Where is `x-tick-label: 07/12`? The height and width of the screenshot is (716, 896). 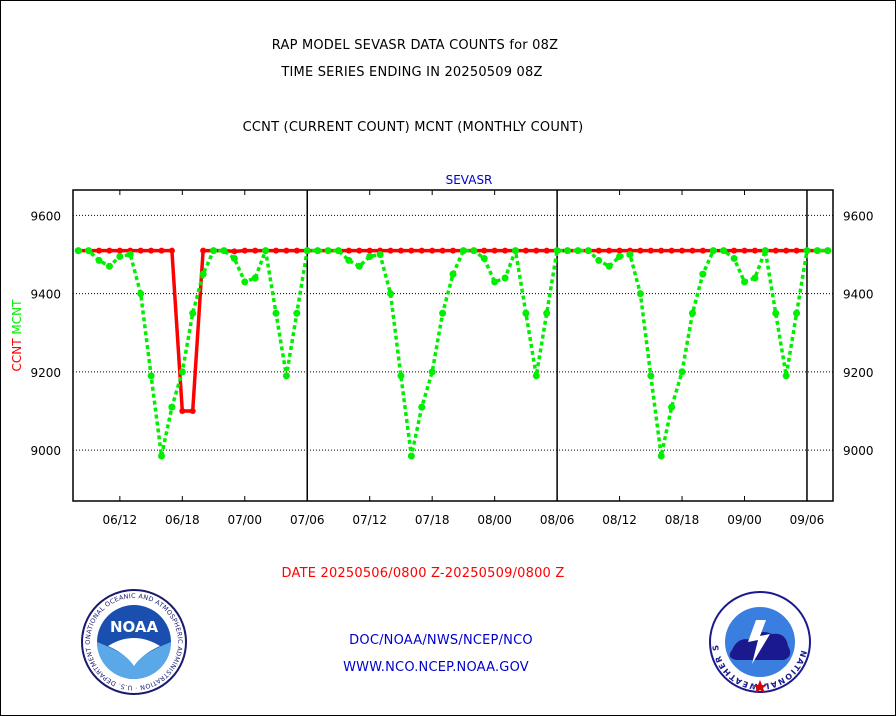 x-tick-label: 07/12 is located at coordinates (369, 520).